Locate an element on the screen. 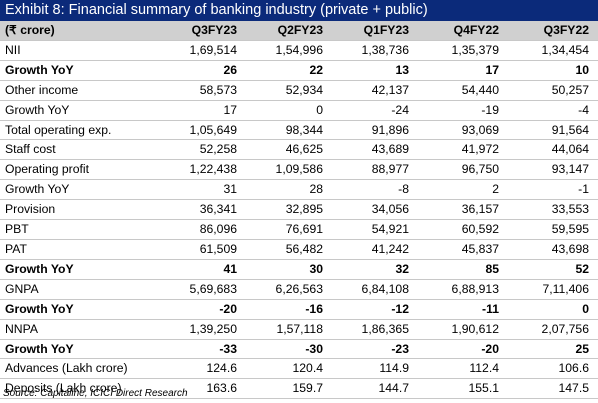 The width and height of the screenshot is (598, 403). table-cell: 155.1 is located at coordinates (463, 389).